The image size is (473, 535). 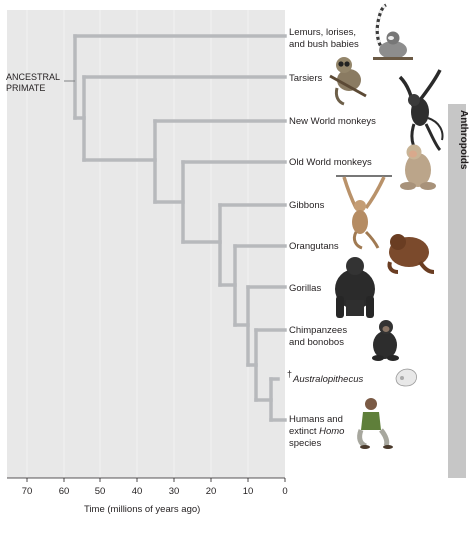 What do you see at coordinates (316, 342) in the screenshot?
I see `taxon-label-chimpanzees-2: and bonobos` at bounding box center [316, 342].